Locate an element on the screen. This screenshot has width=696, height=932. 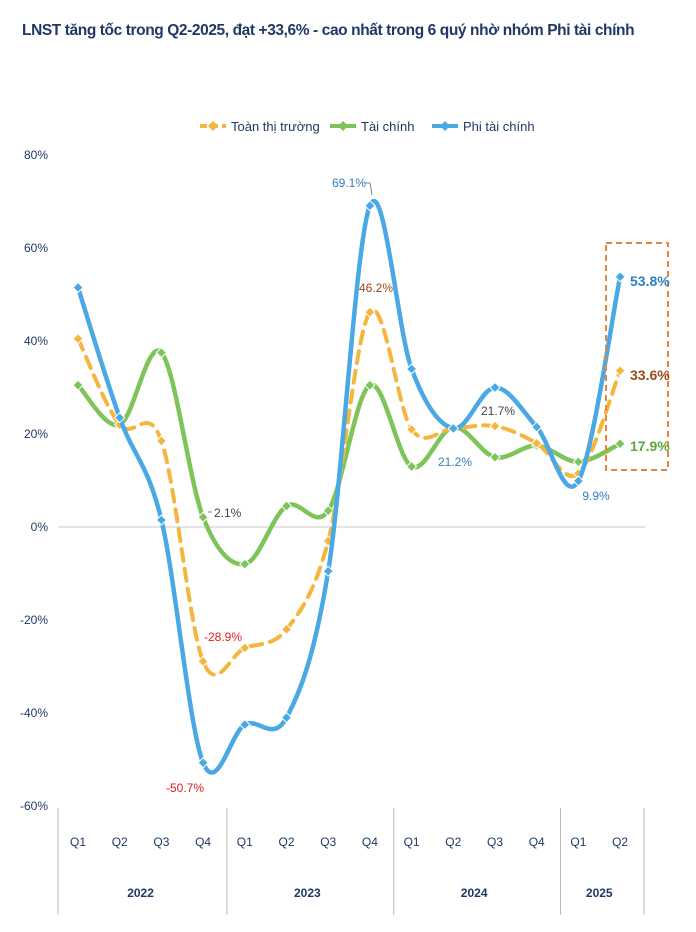
y-tick-label: -20% is located at coordinates (34, 620).